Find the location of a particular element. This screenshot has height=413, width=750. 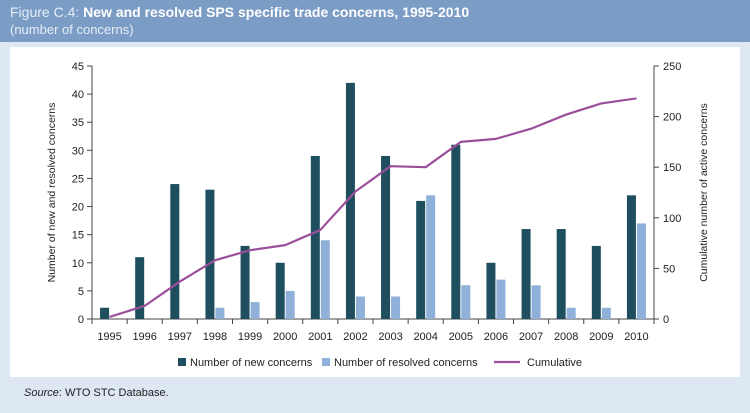

y-tick-label-right: 100 is located at coordinates (672, 219).